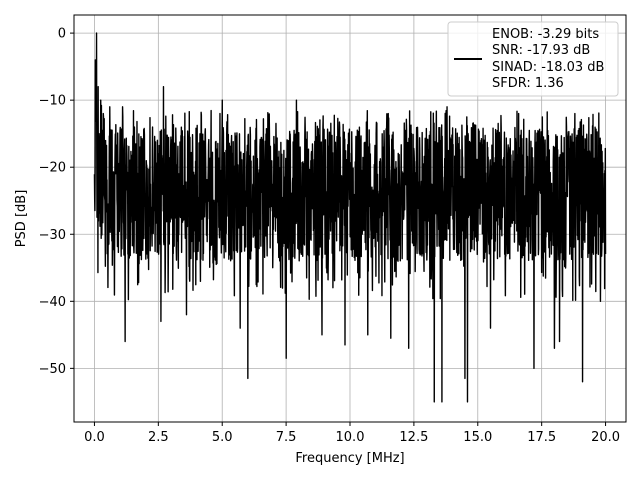 This screenshot has width=640, height=480. I want to click on legend-line-snr: SNR: -17.93 dB, so click(541, 50).